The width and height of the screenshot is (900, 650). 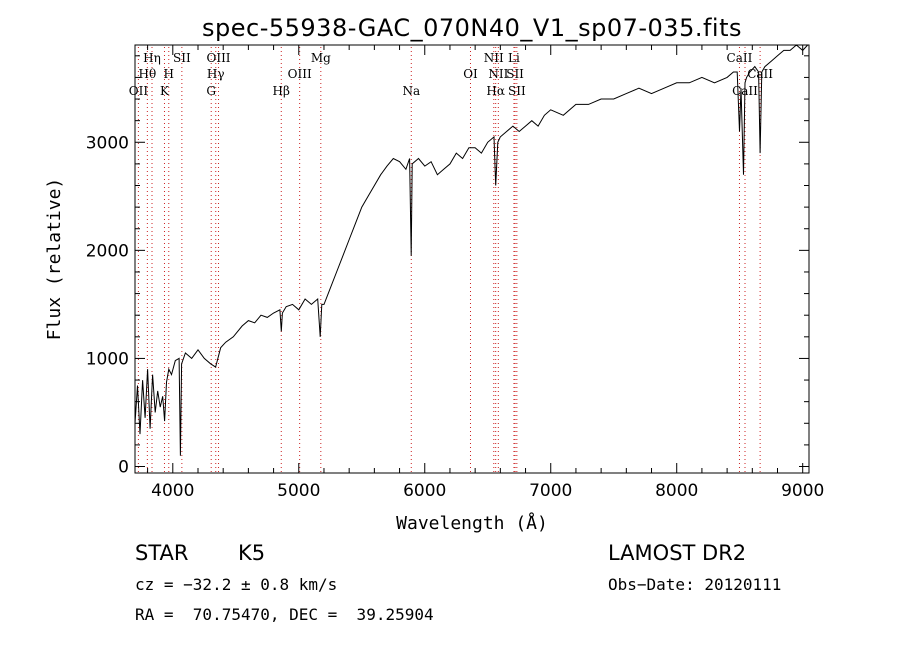 I want to click on line-marker-label: OI, so click(x=470, y=74).